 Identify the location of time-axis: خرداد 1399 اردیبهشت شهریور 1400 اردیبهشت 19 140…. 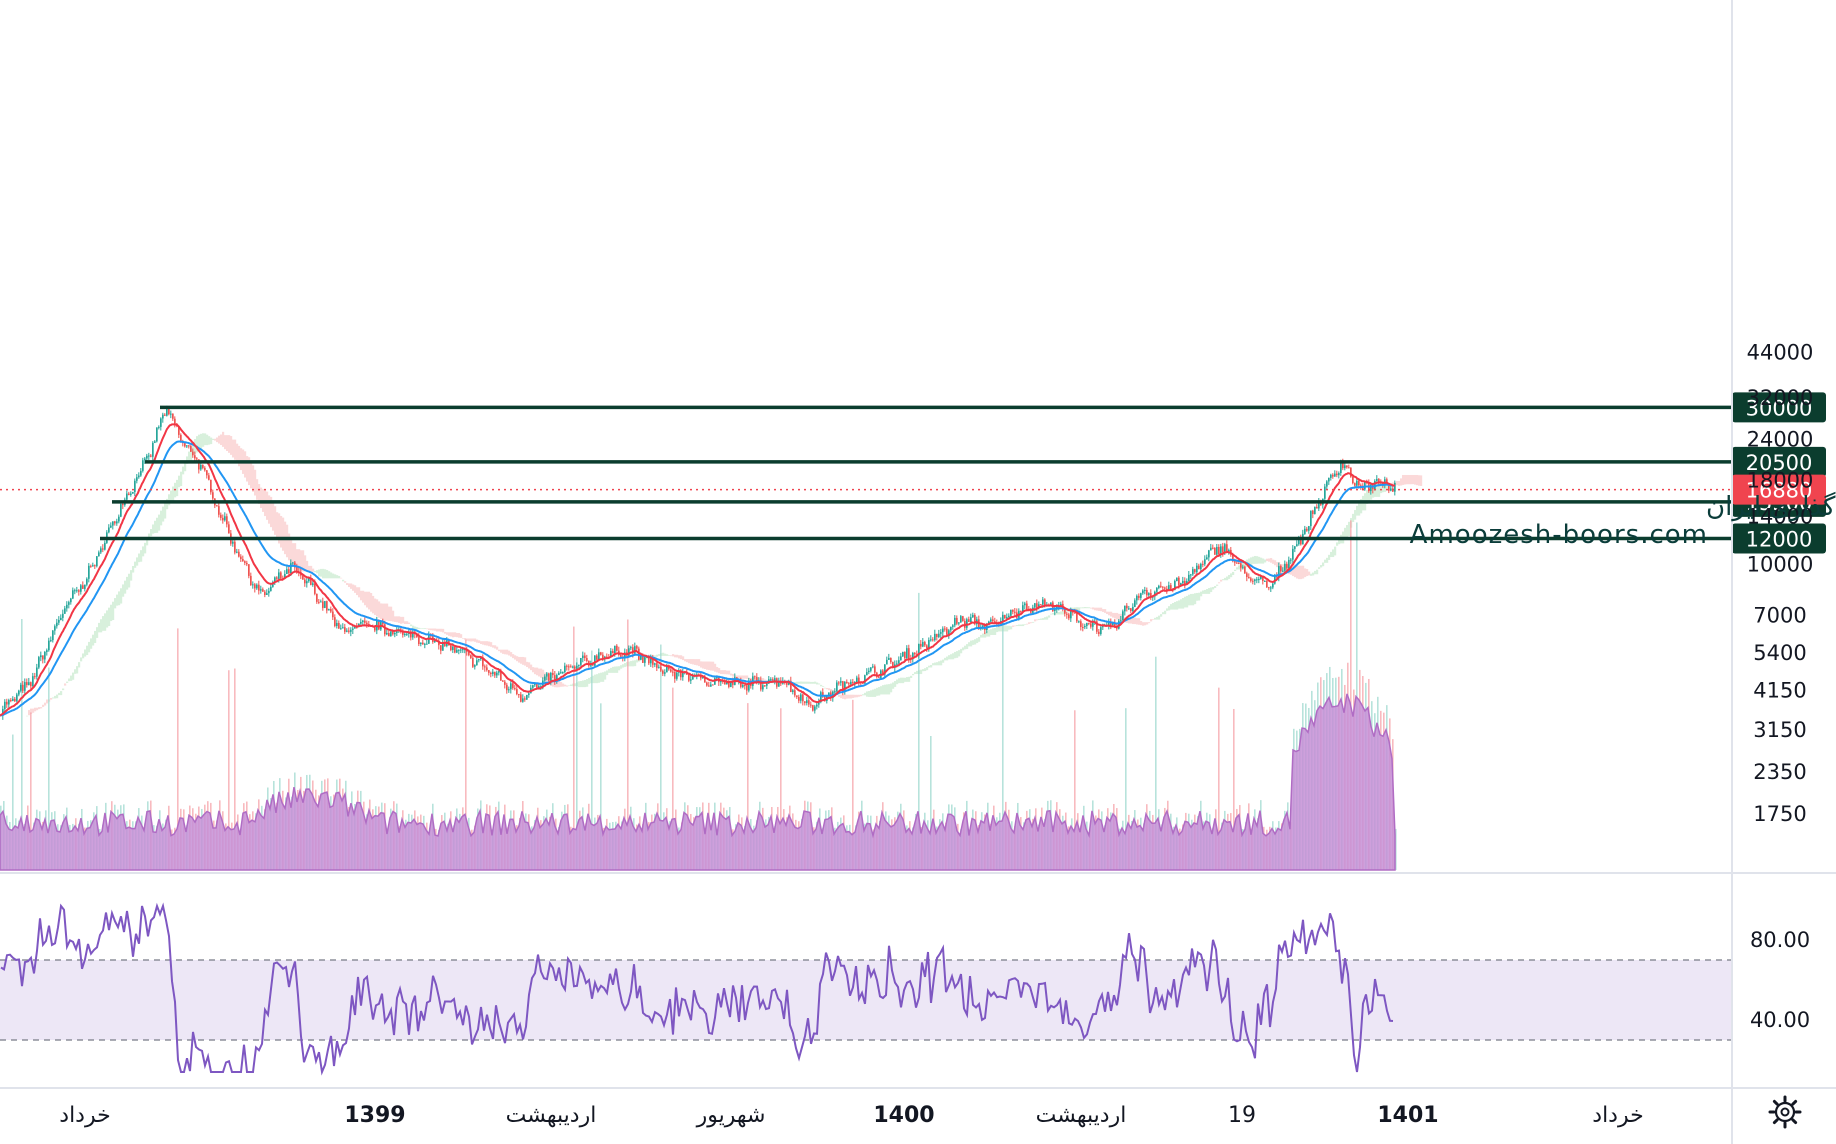
(851, 1115).